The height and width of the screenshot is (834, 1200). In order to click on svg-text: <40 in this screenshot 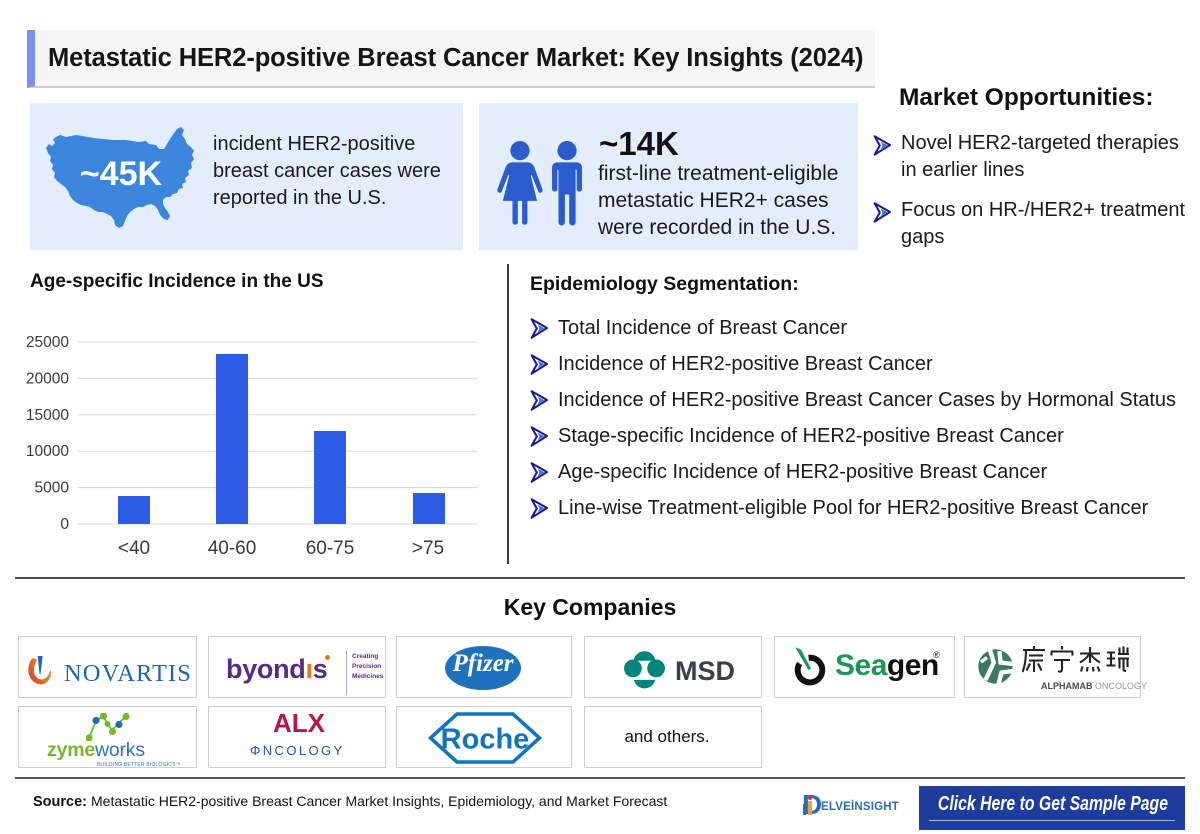, I will do `click(134, 548)`.